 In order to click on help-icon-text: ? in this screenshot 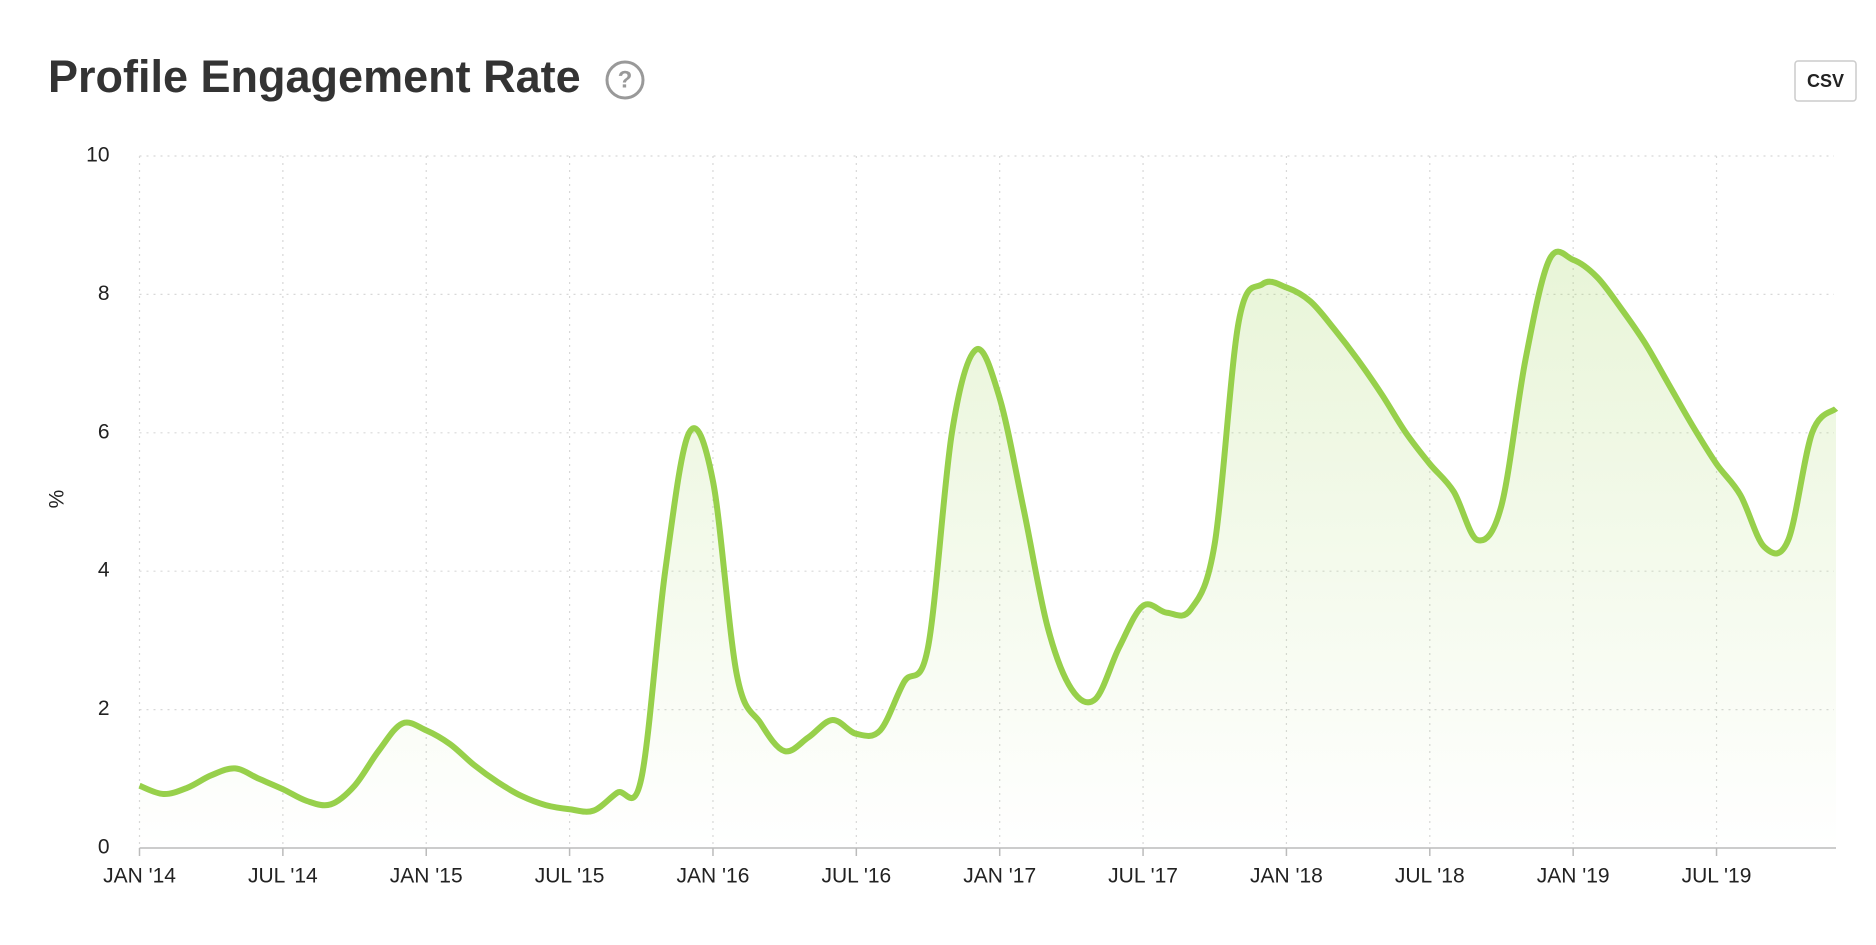, I will do `click(625, 79)`.